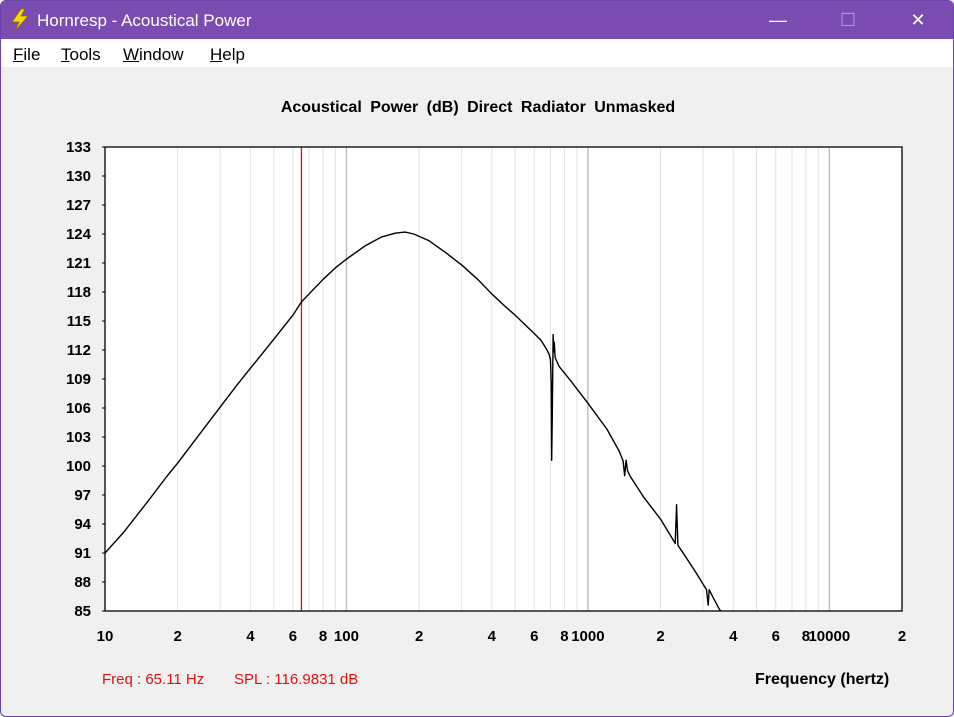  What do you see at coordinates (27, 54) in the screenshot?
I see `menu-file: File` at bounding box center [27, 54].